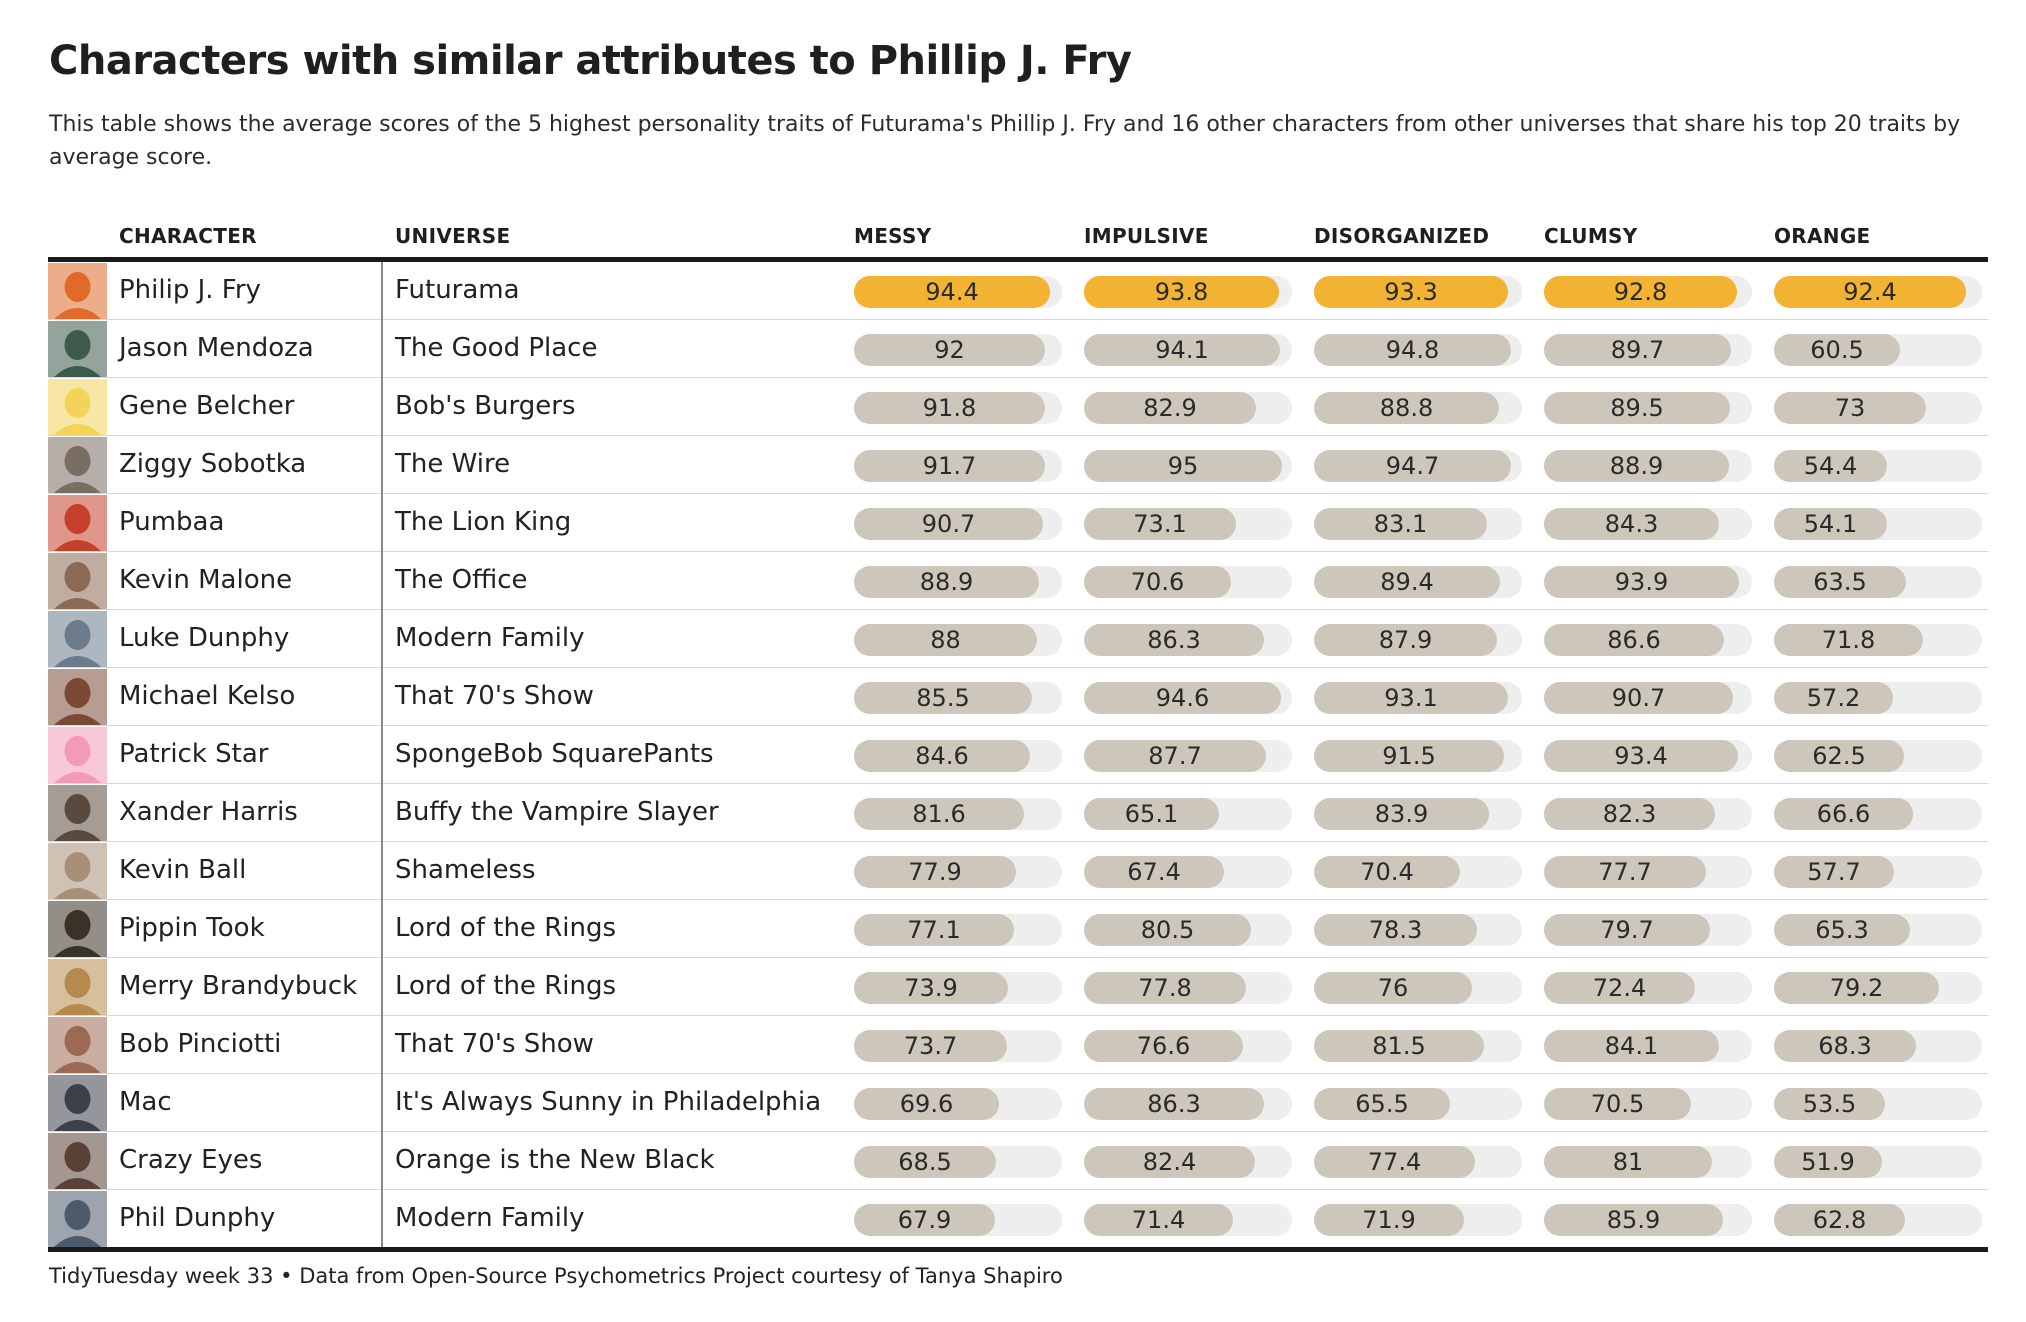  Describe the element at coordinates (1389, 1220) in the screenshot. I see `disorganized-value-label: 71.9` at that location.